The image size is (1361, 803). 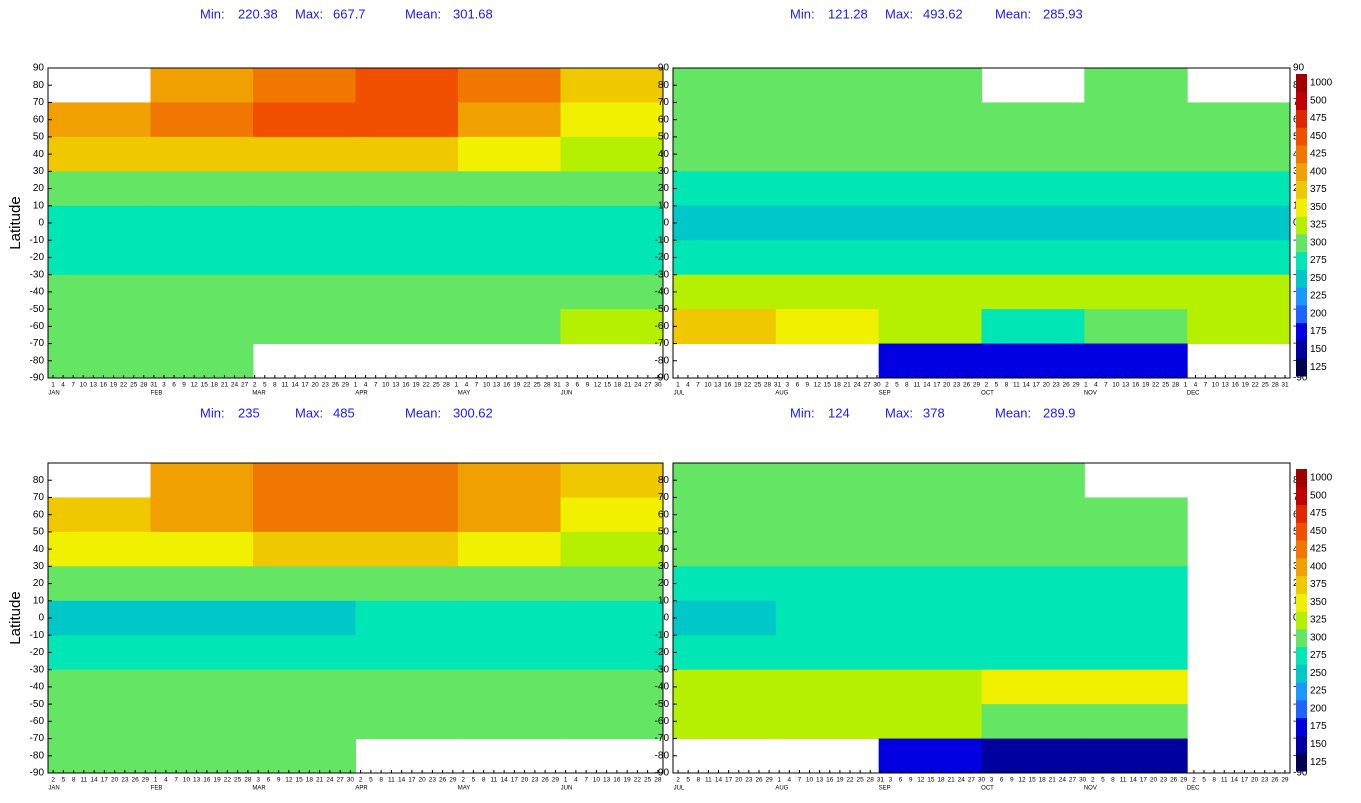 I want to click on y-tick-label: -60, so click(x=37, y=721).